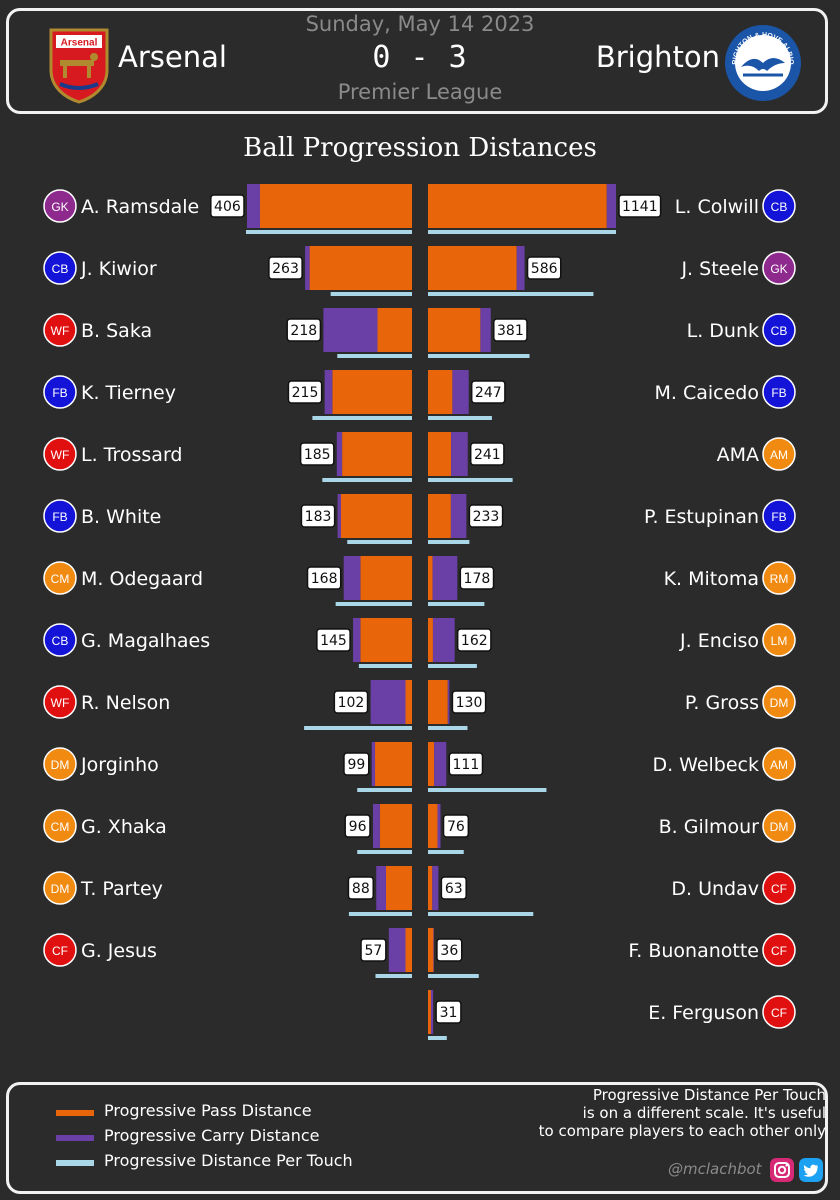 The height and width of the screenshot is (1200, 840). Describe the element at coordinates (715, 889) in the screenshot. I see `away-11-name: D. Undav` at that location.